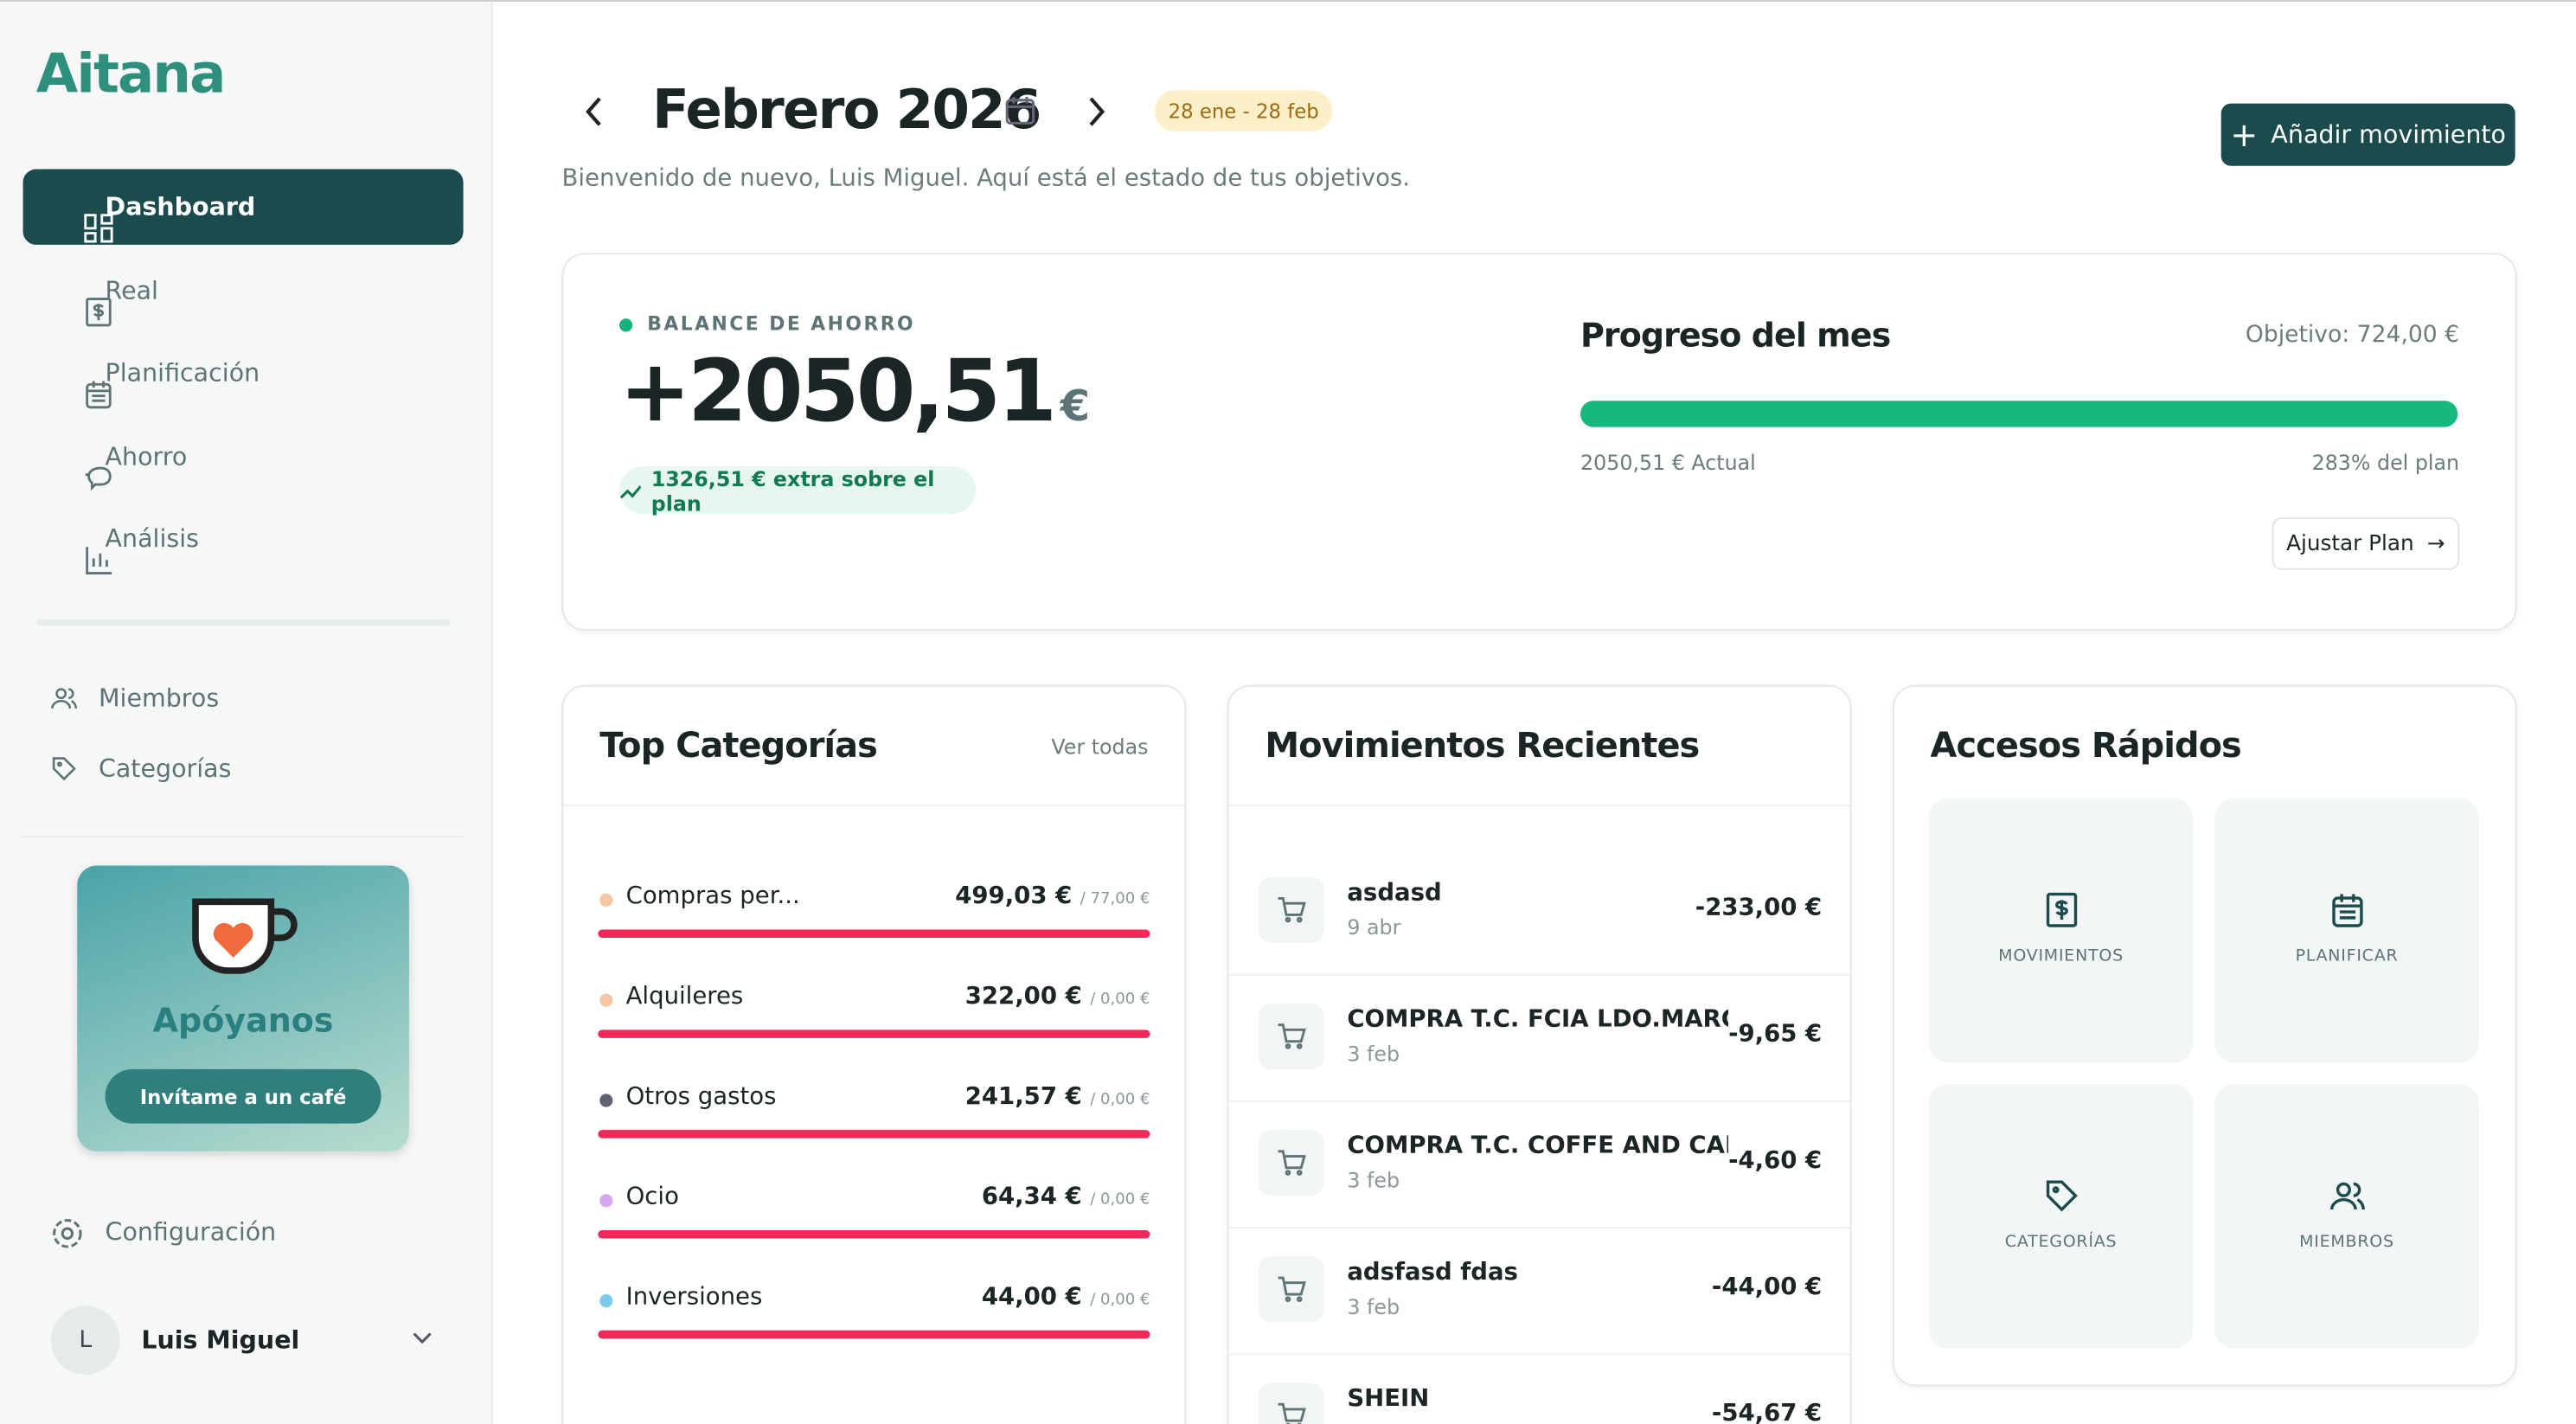  Describe the element at coordinates (1075, 407) in the screenshot. I see `currency: €` at that location.